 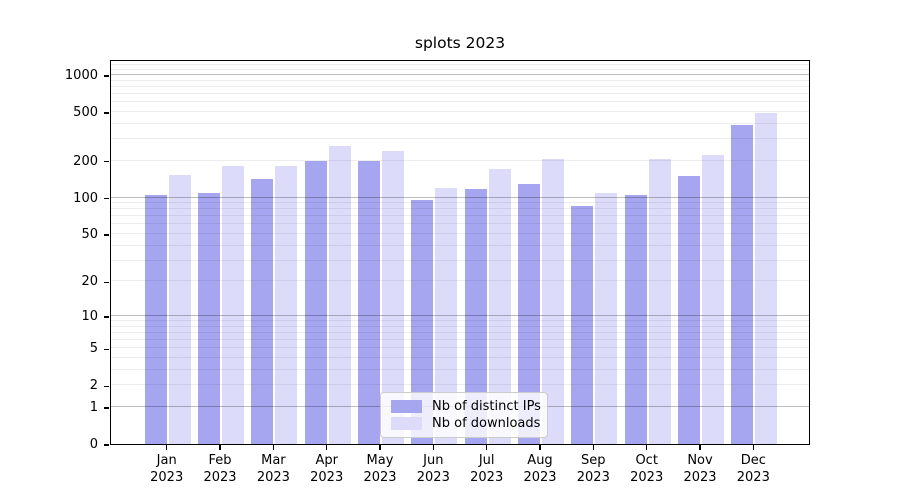 I want to click on y-tick-label: 2, so click(x=93, y=386).